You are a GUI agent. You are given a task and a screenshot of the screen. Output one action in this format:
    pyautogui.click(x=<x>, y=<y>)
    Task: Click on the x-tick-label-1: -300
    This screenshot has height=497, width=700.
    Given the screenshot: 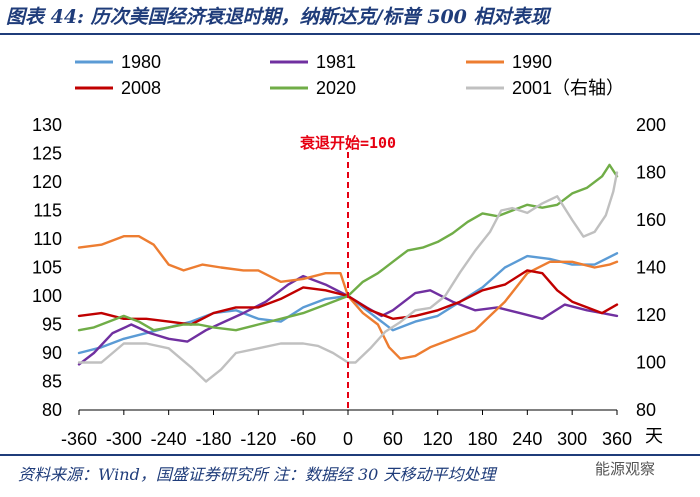 What is the action you would take?
    pyautogui.click(x=124, y=439)
    